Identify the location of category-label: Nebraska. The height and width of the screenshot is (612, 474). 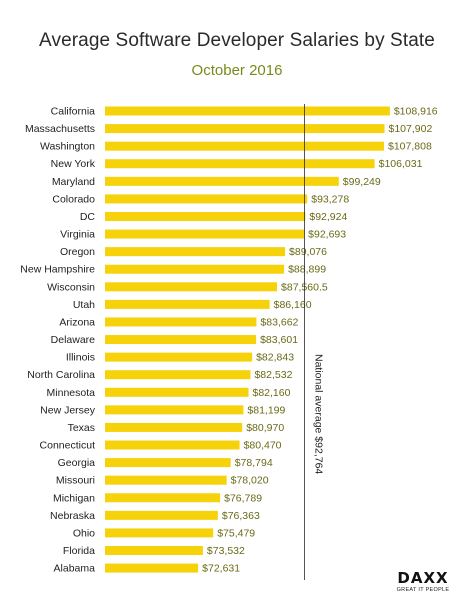
(72, 516).